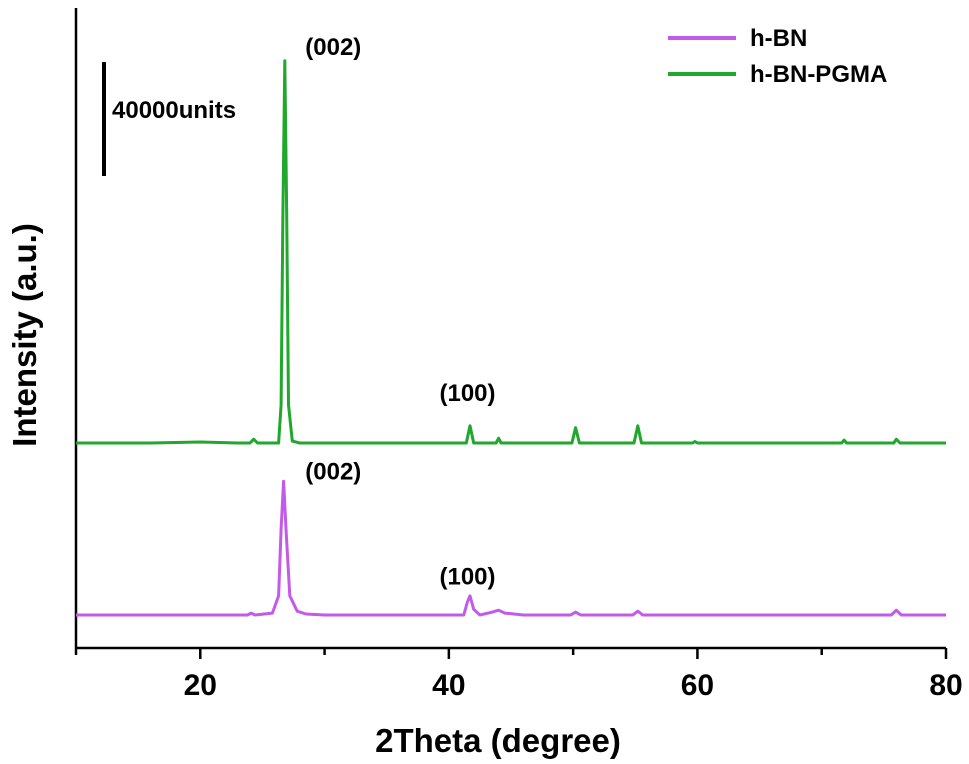  What do you see at coordinates (400, 312) in the screenshot?
I see `annotation-layer: (002) (100) (002) (100)` at bounding box center [400, 312].